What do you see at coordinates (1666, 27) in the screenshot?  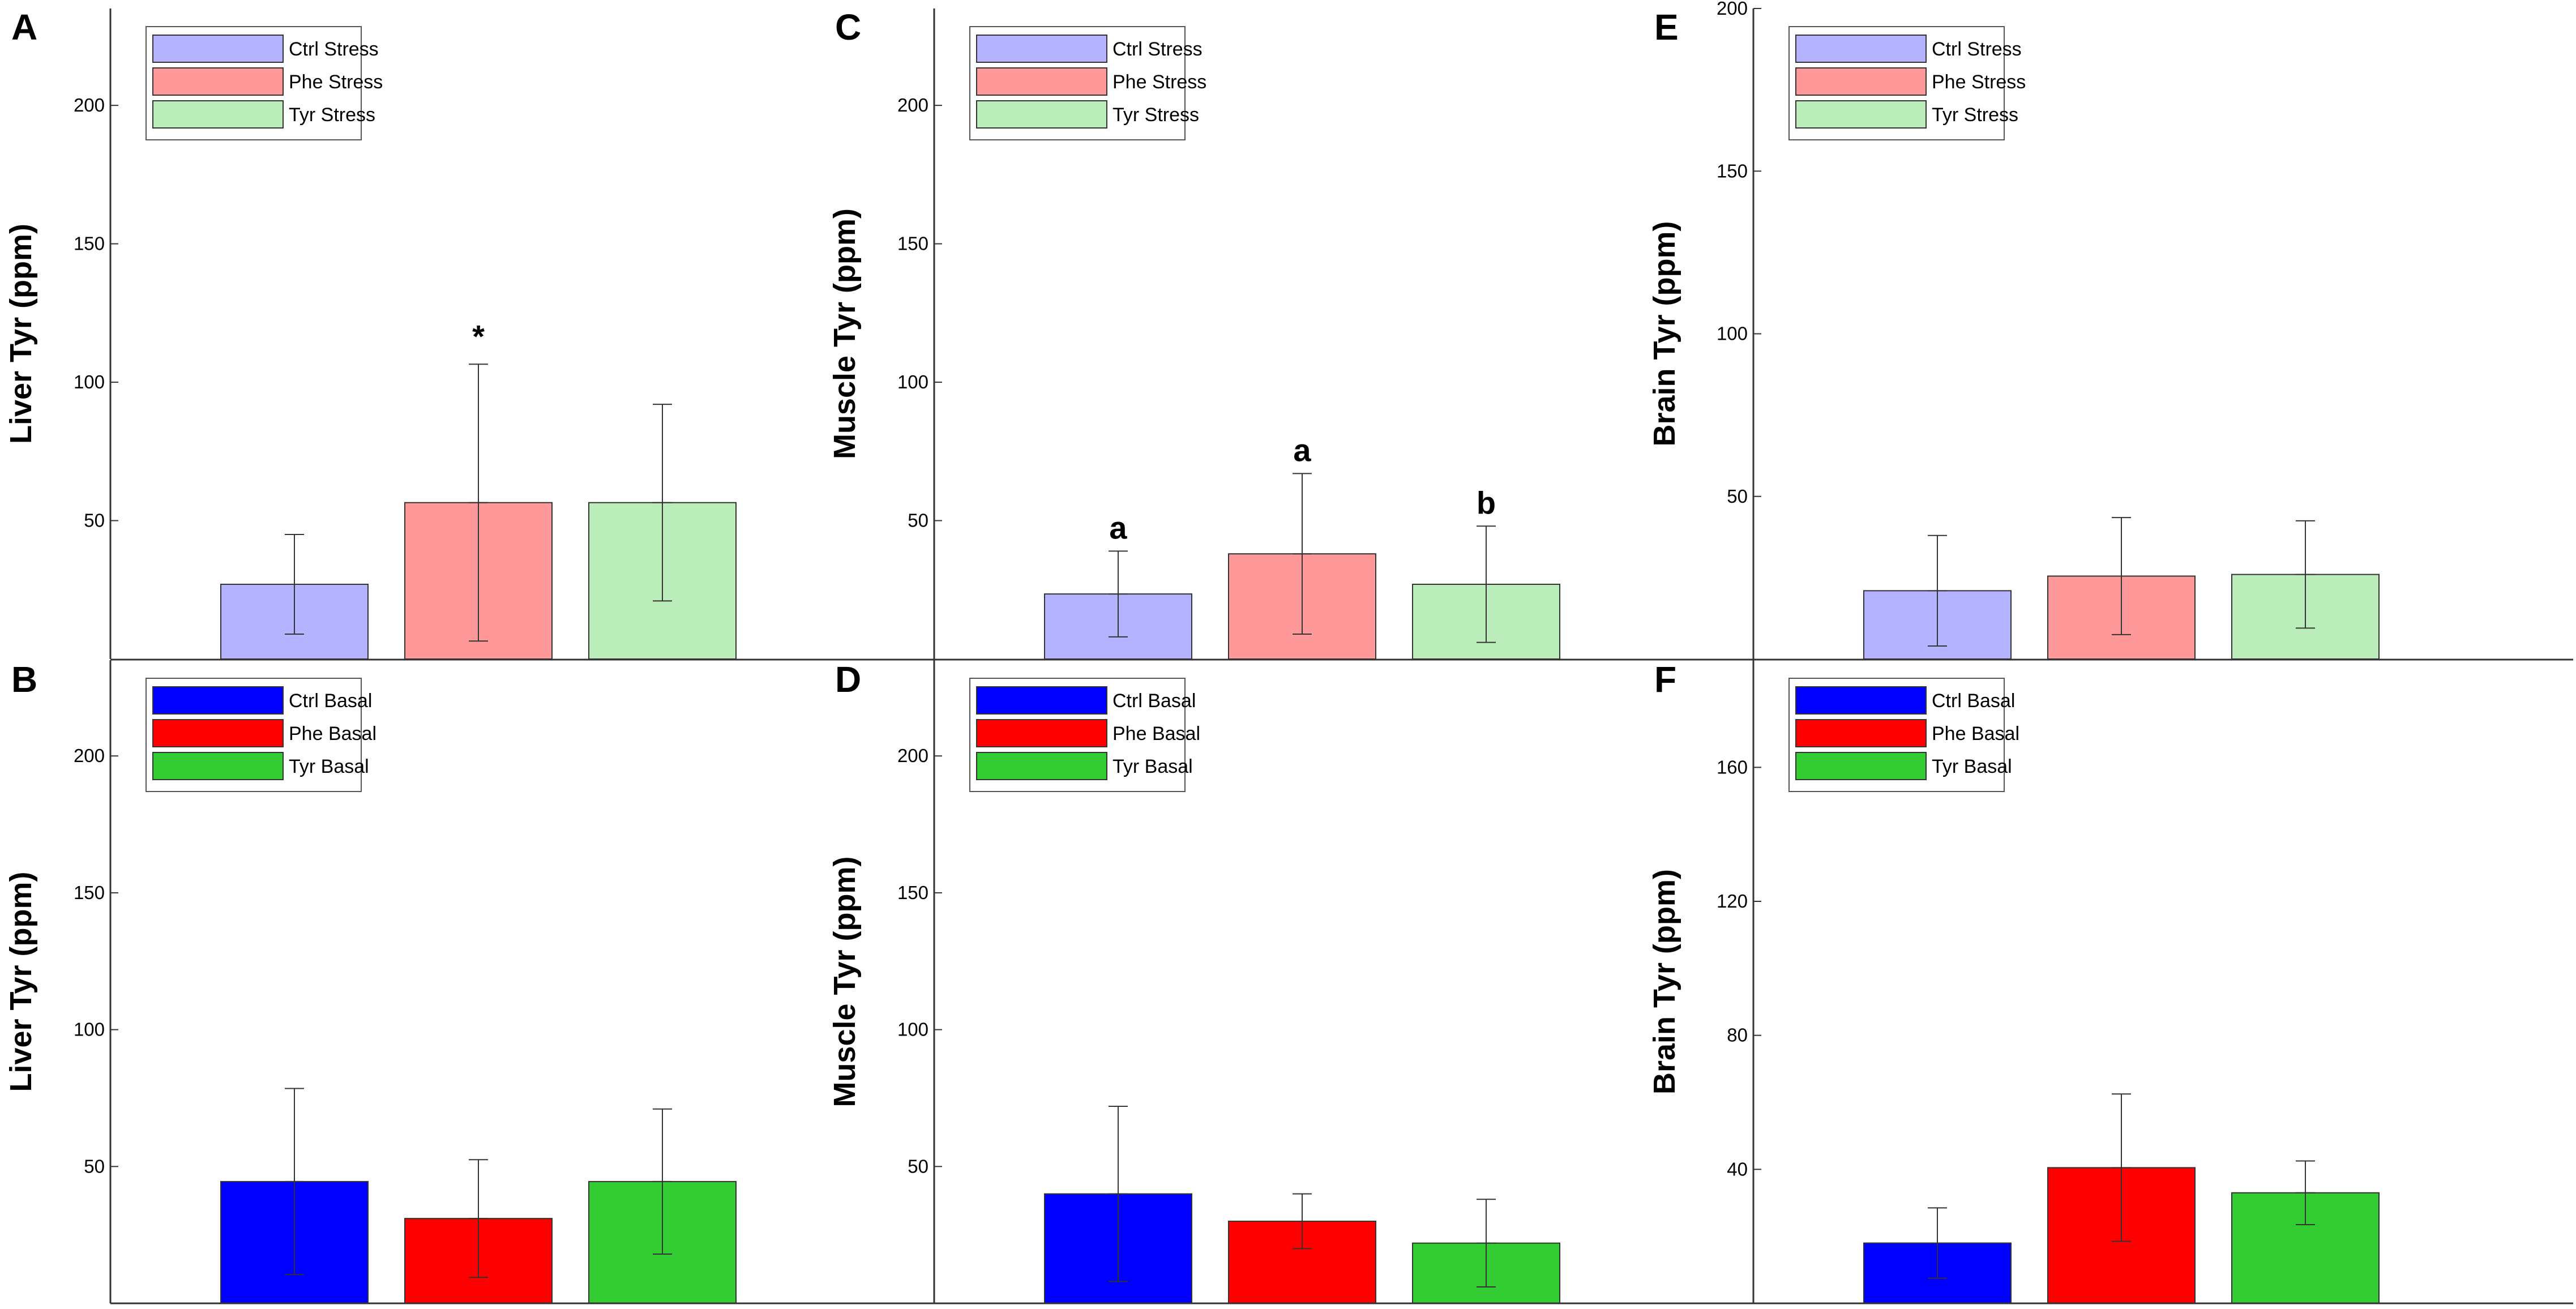 I see `panel-letter: E` at bounding box center [1666, 27].